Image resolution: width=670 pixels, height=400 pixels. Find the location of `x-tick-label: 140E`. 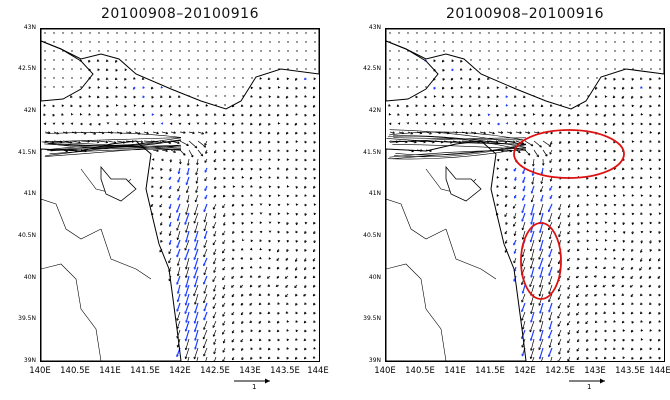

x-tick-label: 140E is located at coordinates (40, 371).